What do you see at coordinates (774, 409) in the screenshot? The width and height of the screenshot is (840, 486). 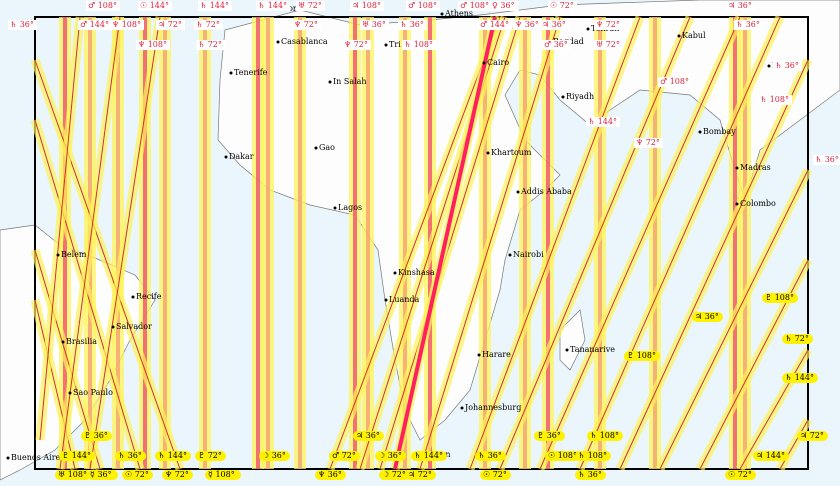 I see `diag-line` at bounding box center [774, 409].